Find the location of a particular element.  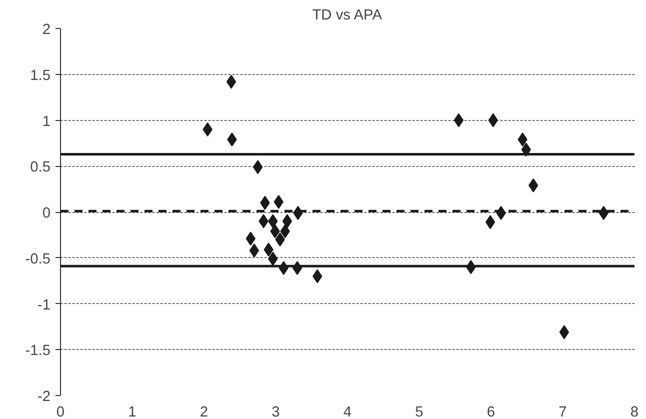

y-tick-label: 0 is located at coordinates (46, 214).